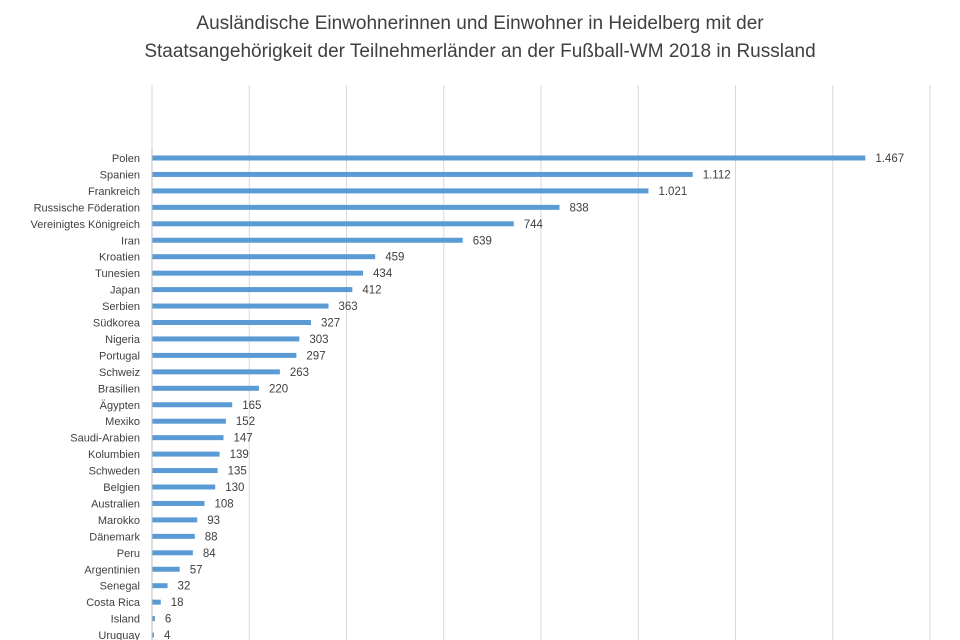  Describe the element at coordinates (168, 620) in the screenshot. I see `data-label: 6` at that location.